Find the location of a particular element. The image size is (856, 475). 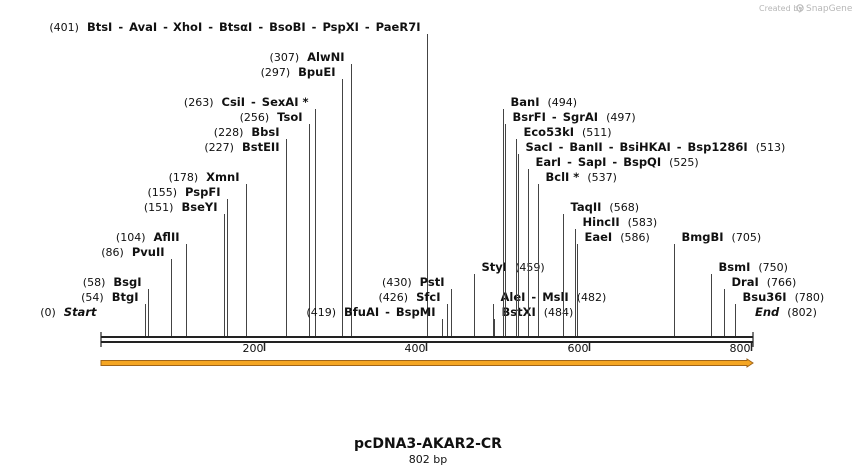

cut-site: (256) TsoI is located at coordinates (275, 223).